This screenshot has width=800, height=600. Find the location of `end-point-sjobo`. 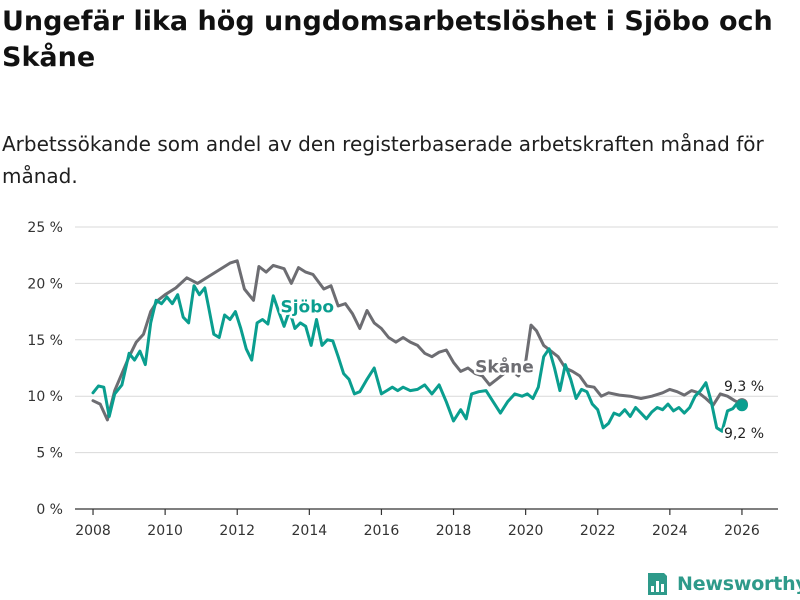

end-point-sjobo is located at coordinates (741, 405).